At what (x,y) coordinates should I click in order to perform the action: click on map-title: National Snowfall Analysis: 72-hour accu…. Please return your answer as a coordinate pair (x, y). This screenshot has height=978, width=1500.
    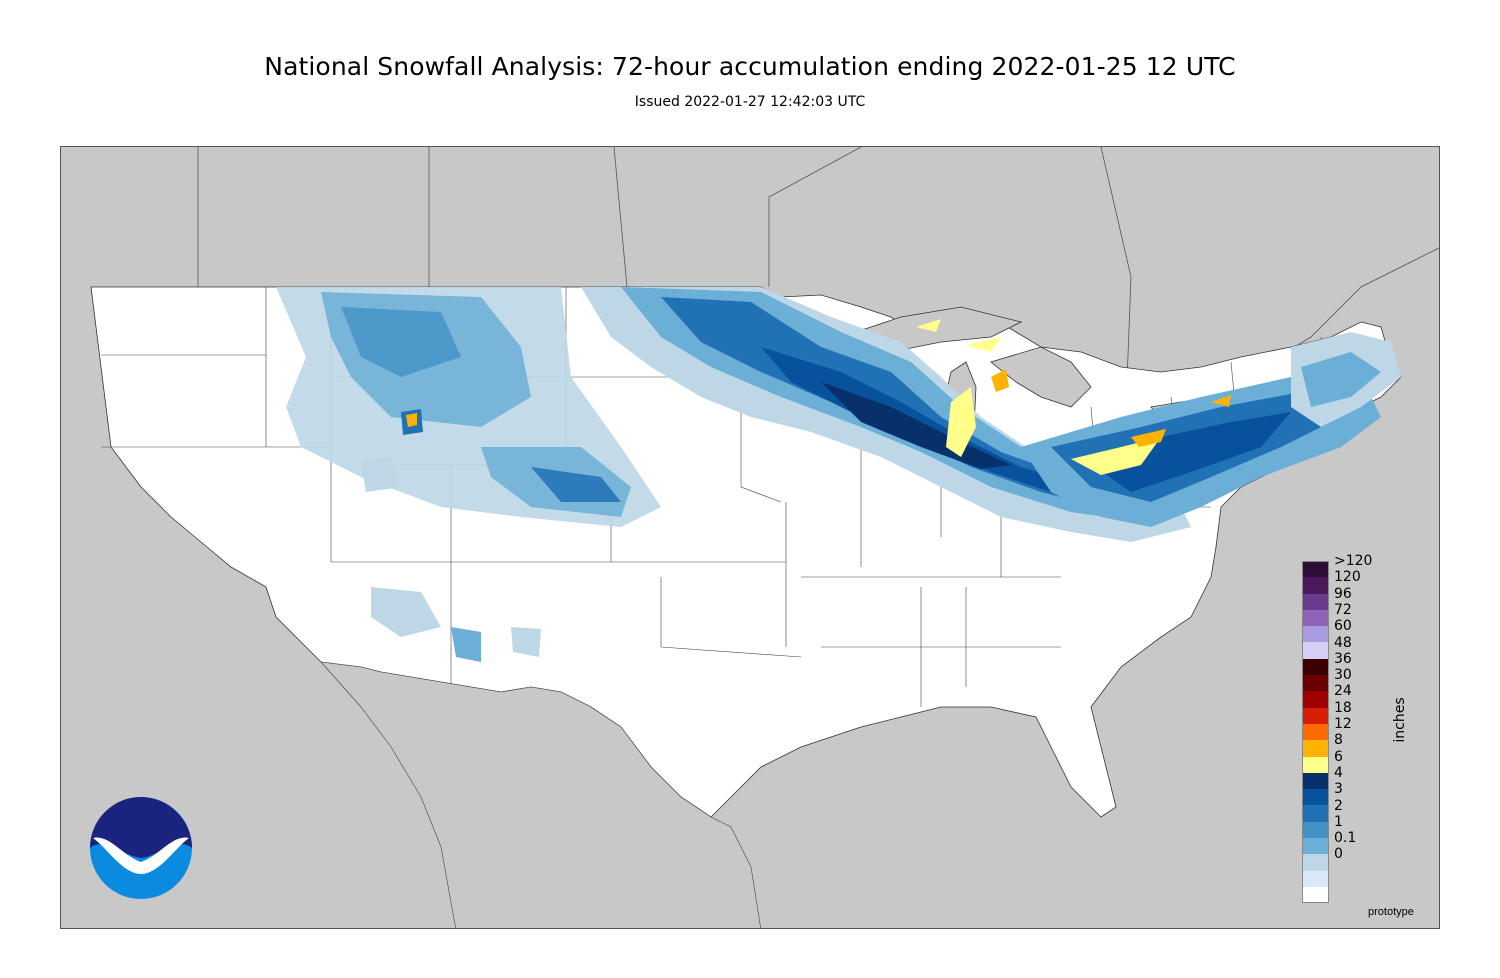
    Looking at the image, I should click on (750, 66).